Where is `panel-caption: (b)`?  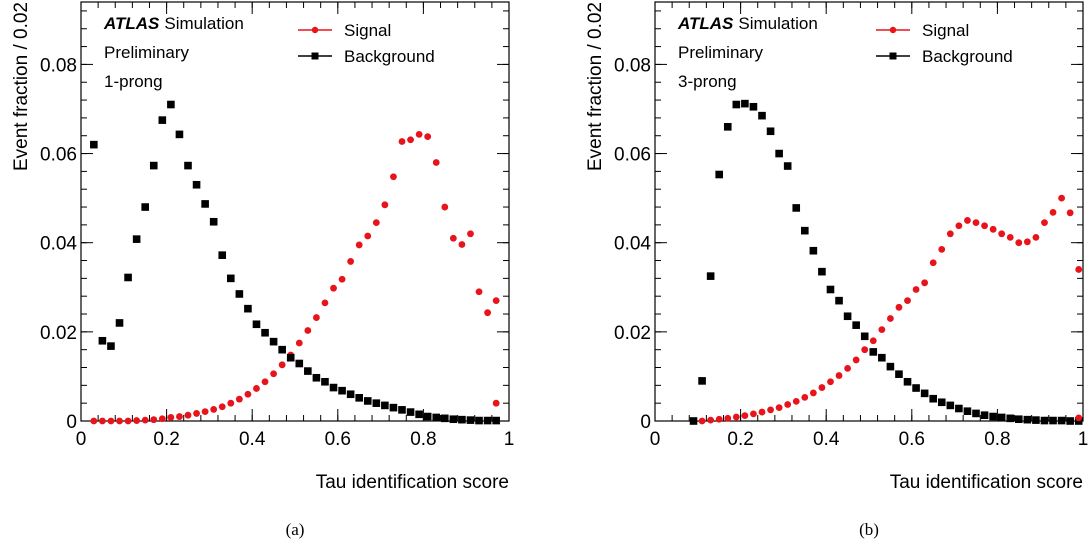 panel-caption: (b) is located at coordinates (869, 529).